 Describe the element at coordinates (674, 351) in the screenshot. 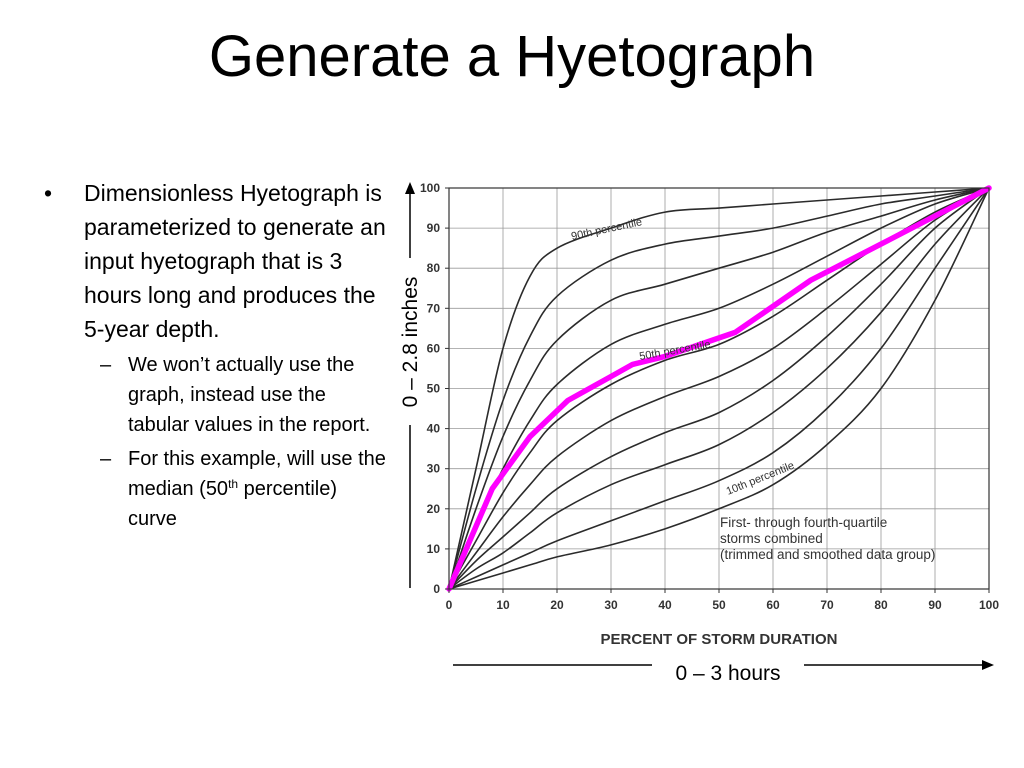

I see `curve-label-50th: 50th percentile` at that location.